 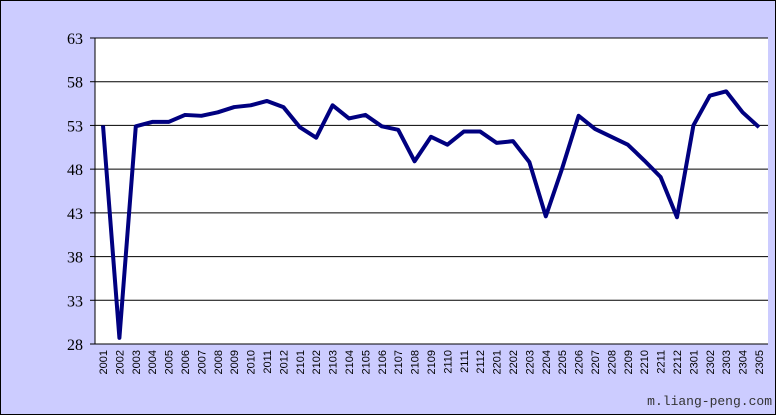 I want to click on x-tick-label: 2202, so click(x=514, y=362).